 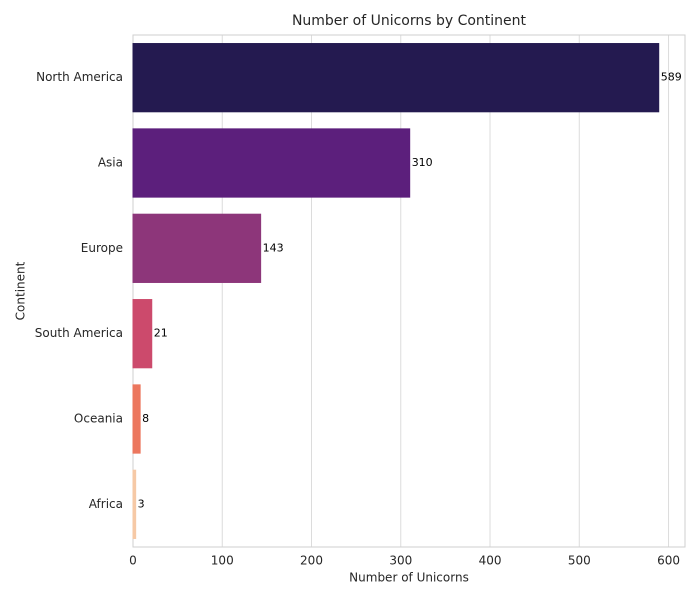 I want to click on data-label: 143, so click(x=273, y=247).